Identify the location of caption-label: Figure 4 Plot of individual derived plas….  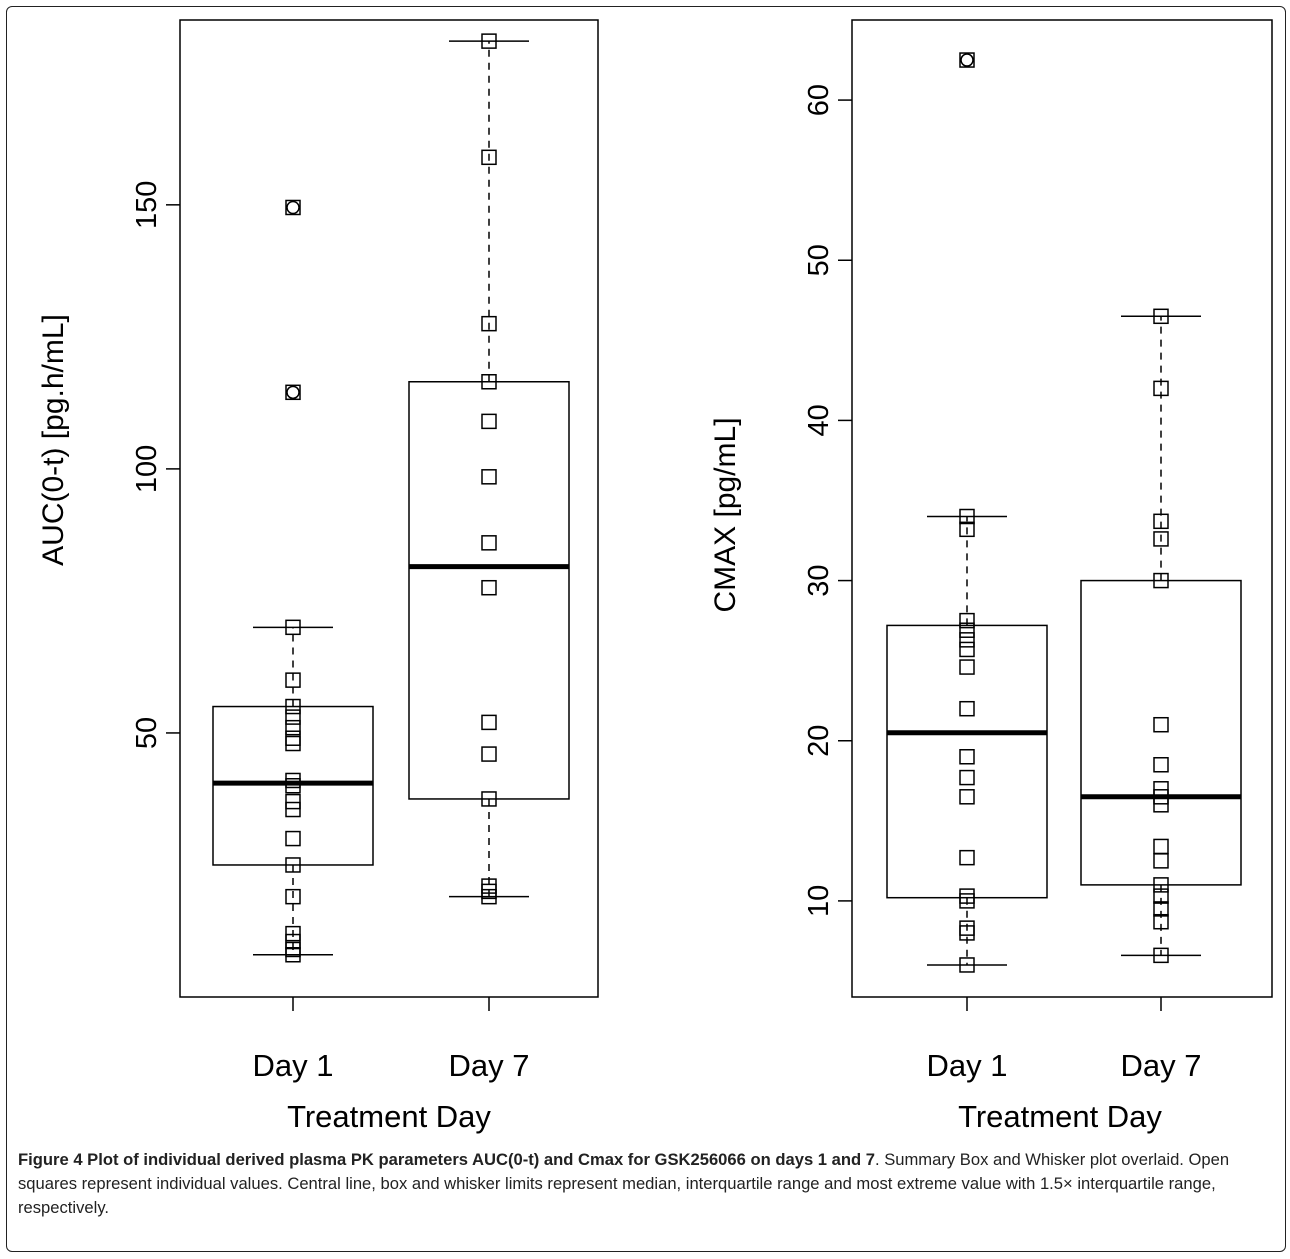
(446, 1159).